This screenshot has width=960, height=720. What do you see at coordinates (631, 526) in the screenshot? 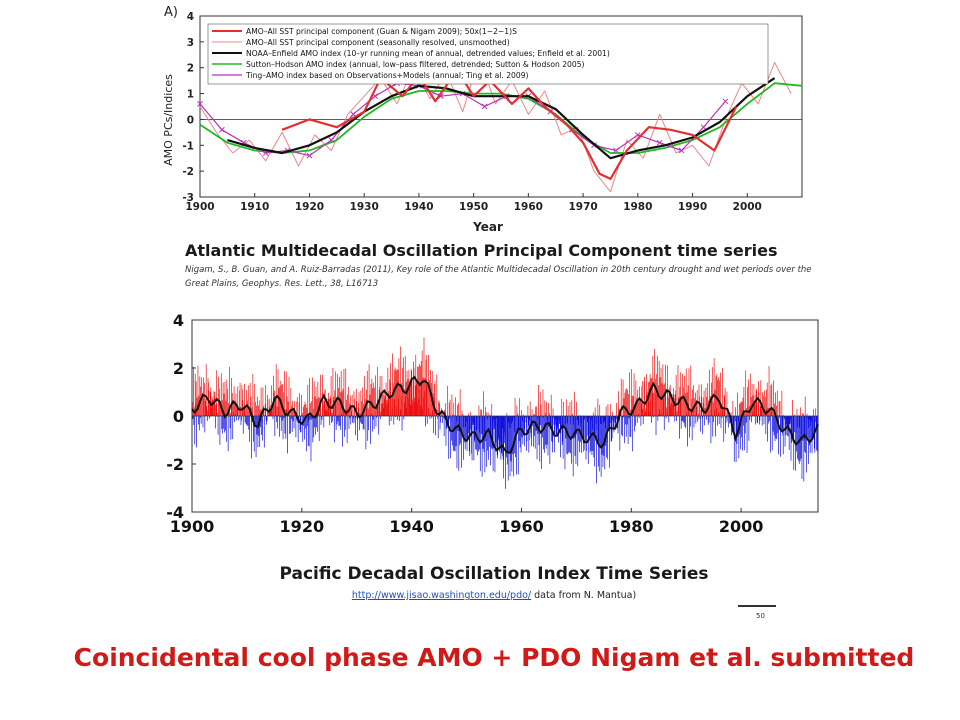
I see `pdo-x-tick-label: 1980` at bounding box center [631, 526].